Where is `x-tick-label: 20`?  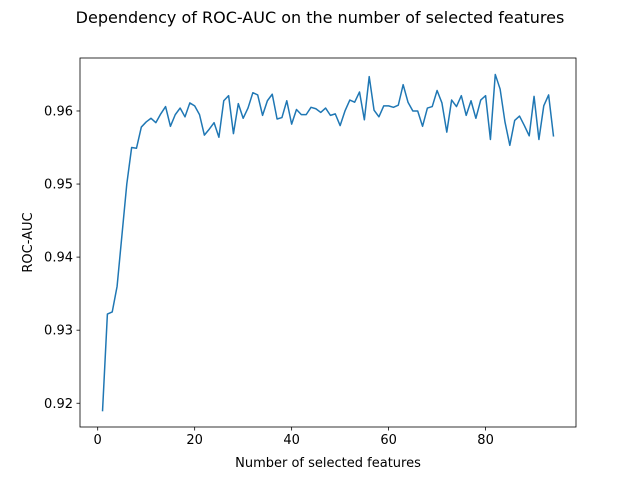
x-tick-label: 20 is located at coordinates (194, 440).